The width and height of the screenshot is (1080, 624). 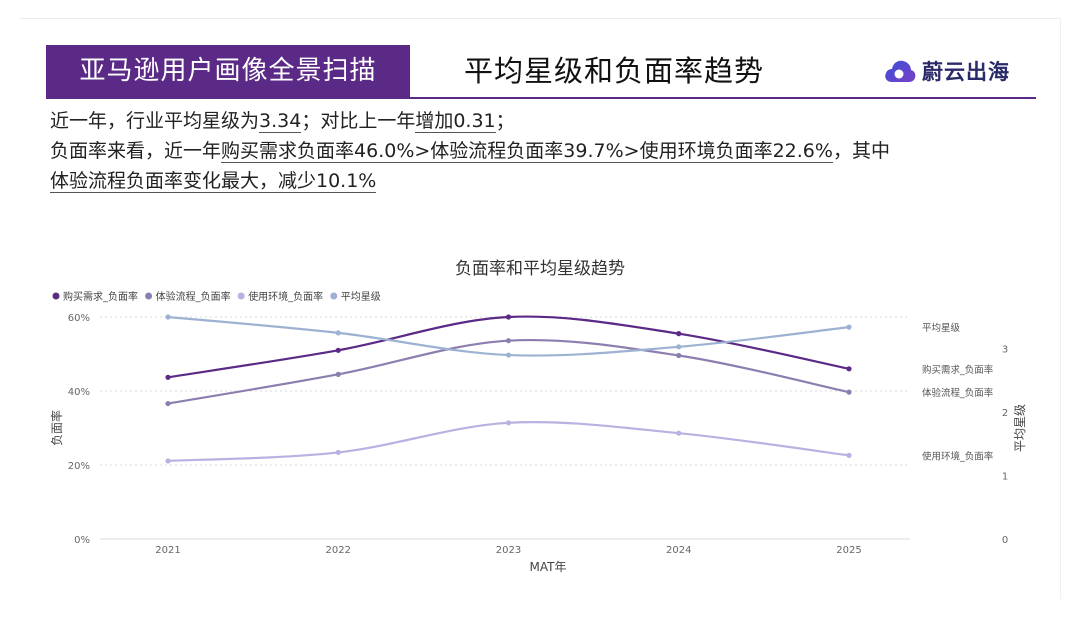 I want to click on series-end-label-2: 使用环境_负面率, so click(x=958, y=456).